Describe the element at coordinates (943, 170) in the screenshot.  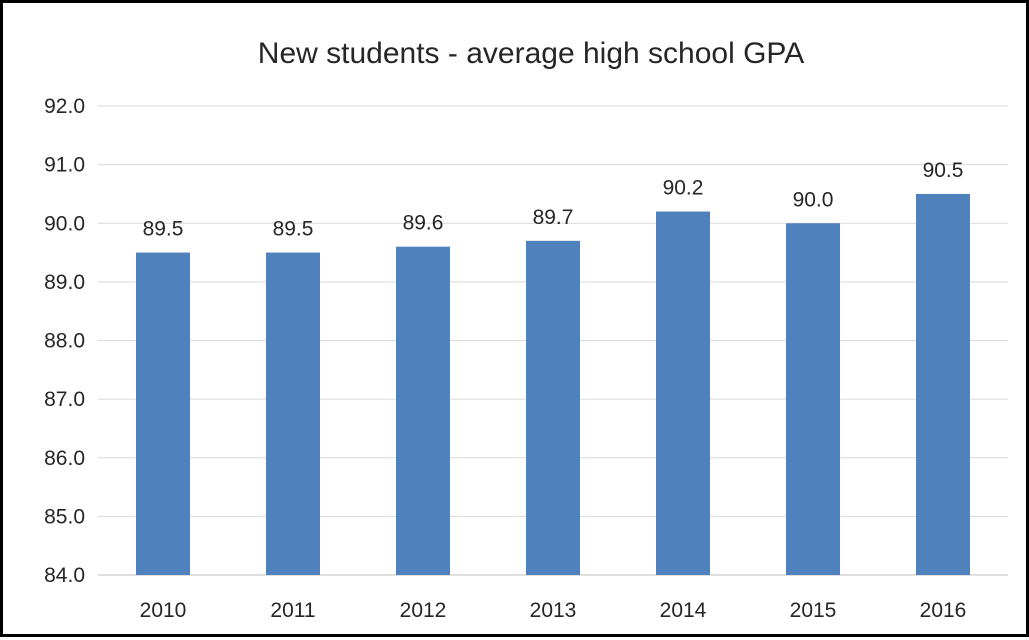
I see `data-label: 90.5` at that location.